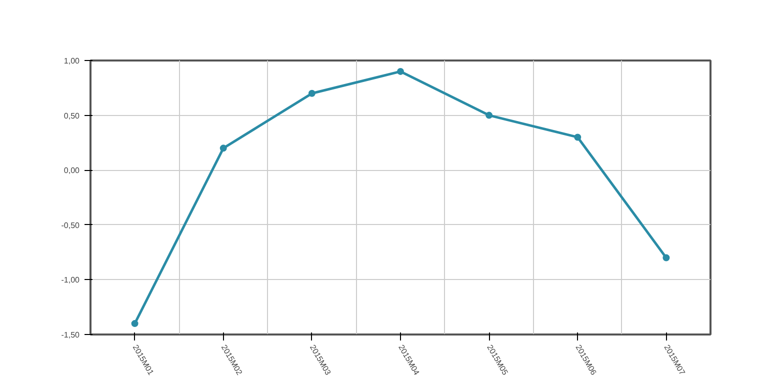  I want to click on y-tick-label: 0,50, so click(72, 115).